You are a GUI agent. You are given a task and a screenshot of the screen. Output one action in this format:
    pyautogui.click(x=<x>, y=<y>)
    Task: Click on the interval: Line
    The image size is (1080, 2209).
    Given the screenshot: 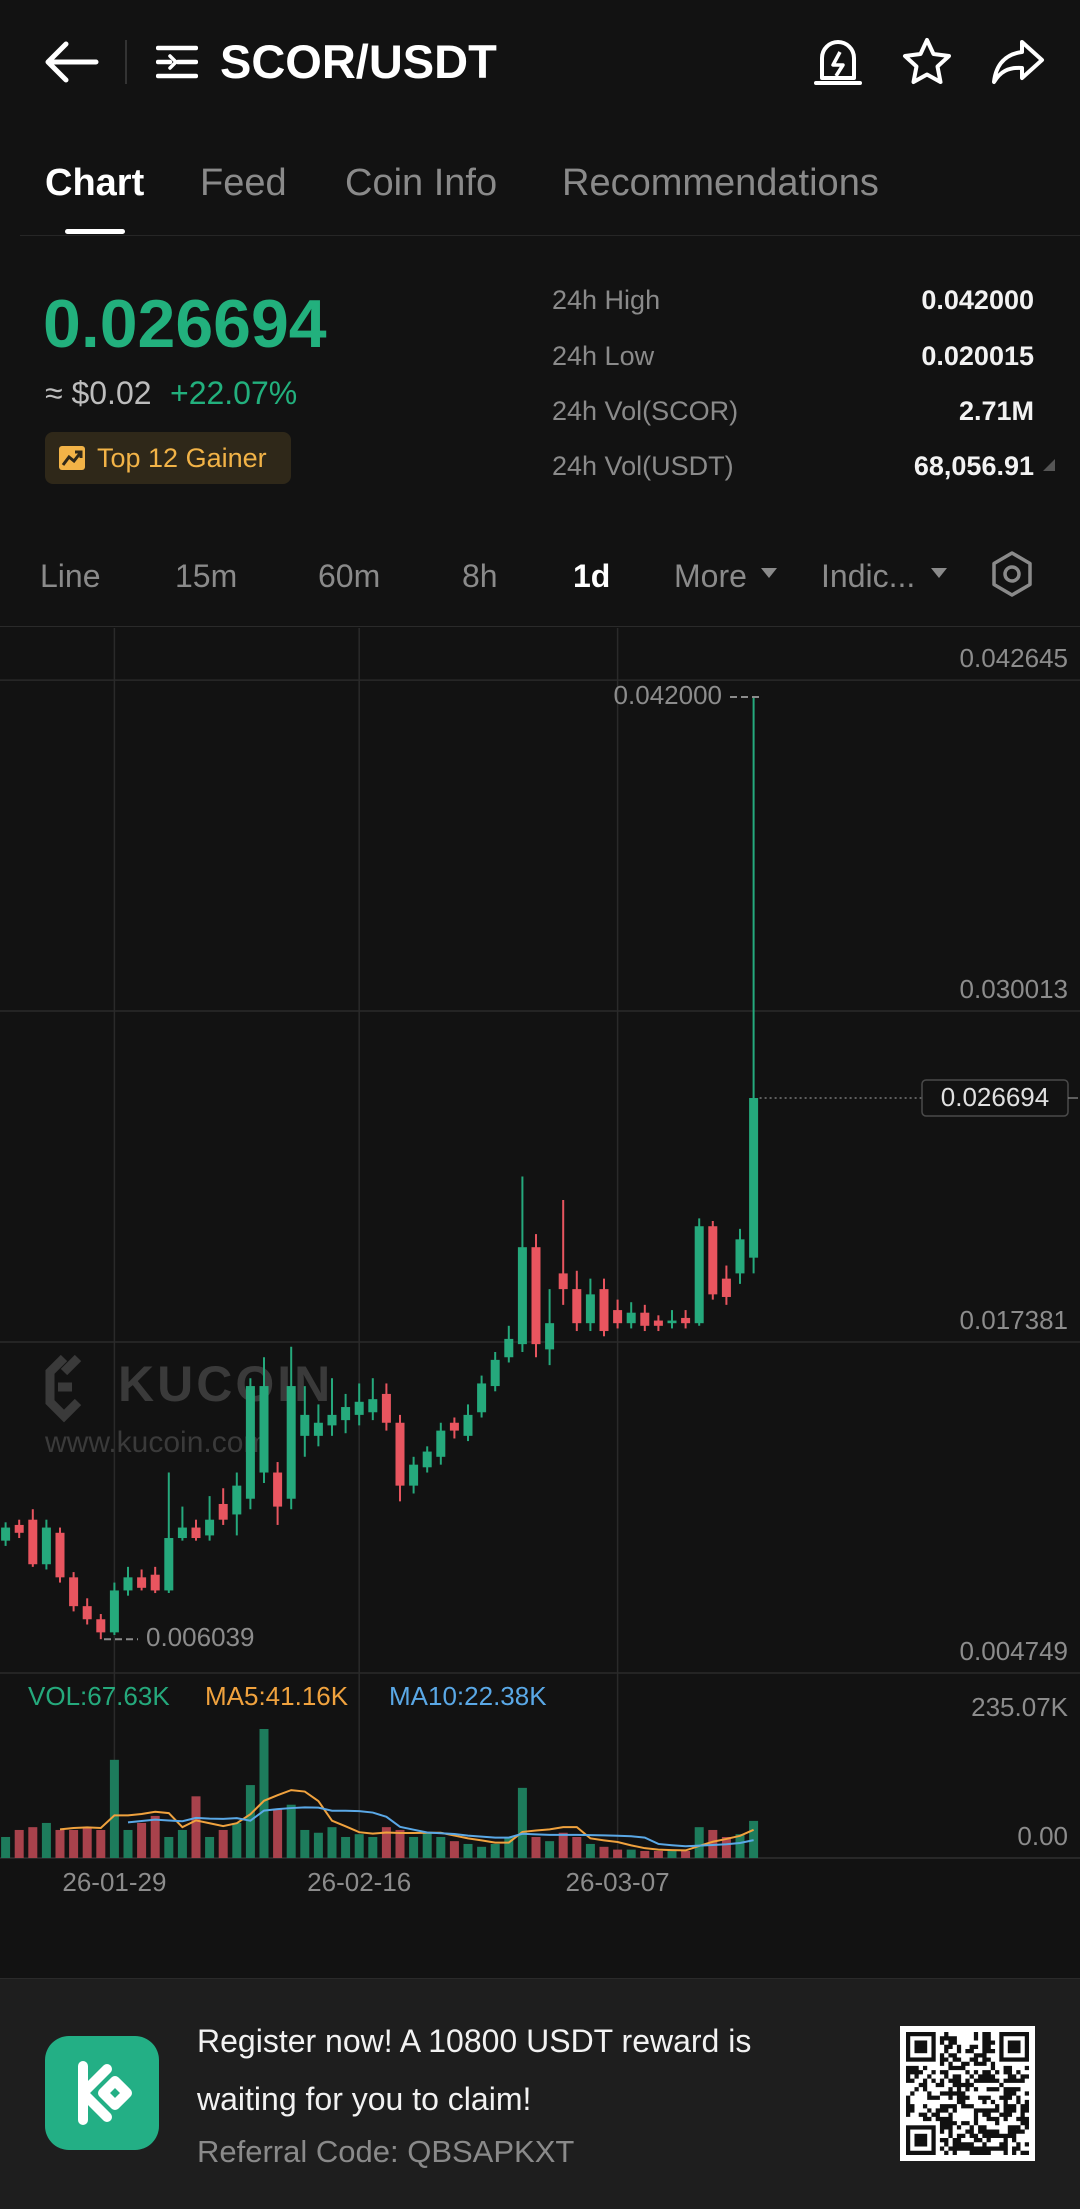 What is the action you would take?
    pyautogui.click(x=70, y=576)
    